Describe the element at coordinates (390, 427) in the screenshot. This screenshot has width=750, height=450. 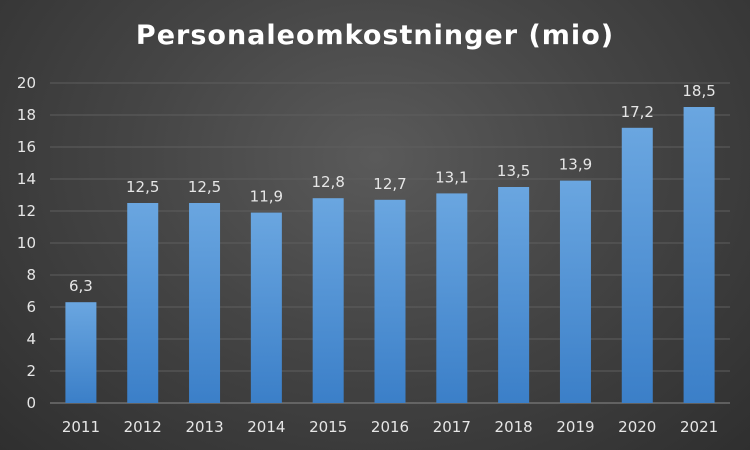
I see `x-tick-label: 2016` at that location.